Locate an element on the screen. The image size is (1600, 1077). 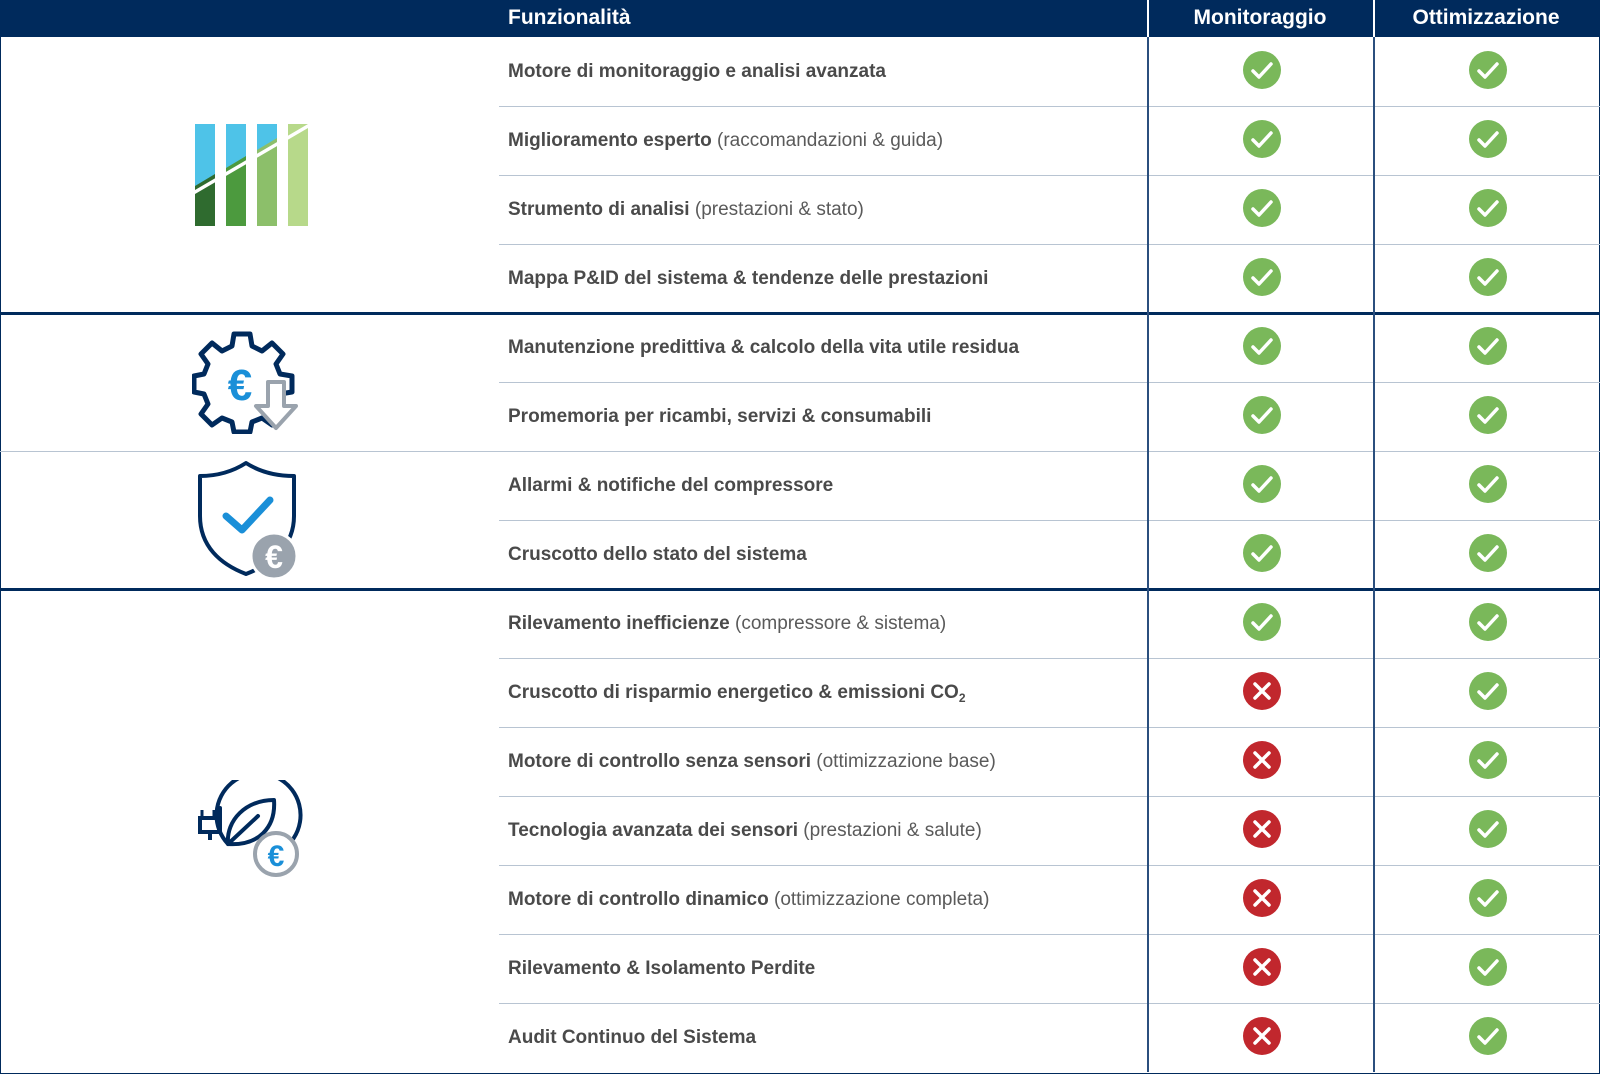
leaf-plug-euro-icon: € is located at coordinates (250, 828).